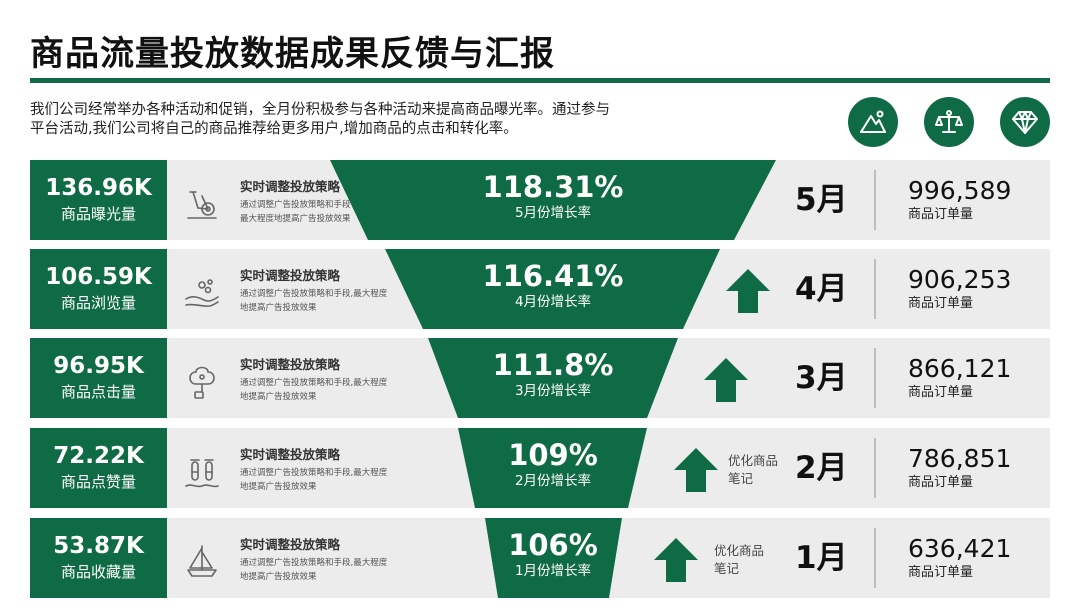 The width and height of the screenshot is (1080, 608). I want to click on rate-label: 3月份增长率, so click(553, 391).